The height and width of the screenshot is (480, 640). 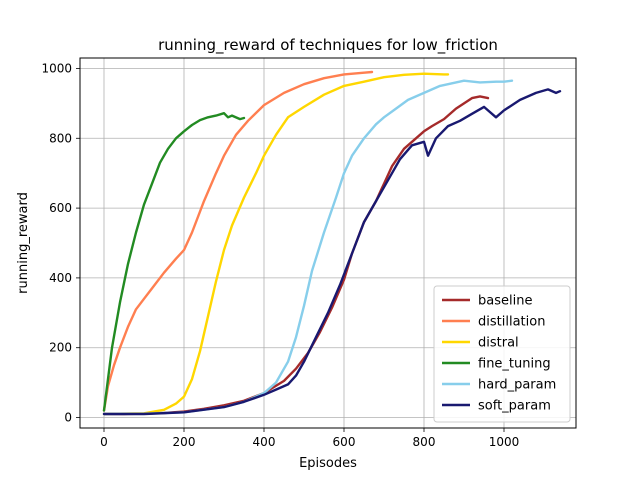 I want to click on legend-label-soft_param: soft_param, so click(x=514, y=406).